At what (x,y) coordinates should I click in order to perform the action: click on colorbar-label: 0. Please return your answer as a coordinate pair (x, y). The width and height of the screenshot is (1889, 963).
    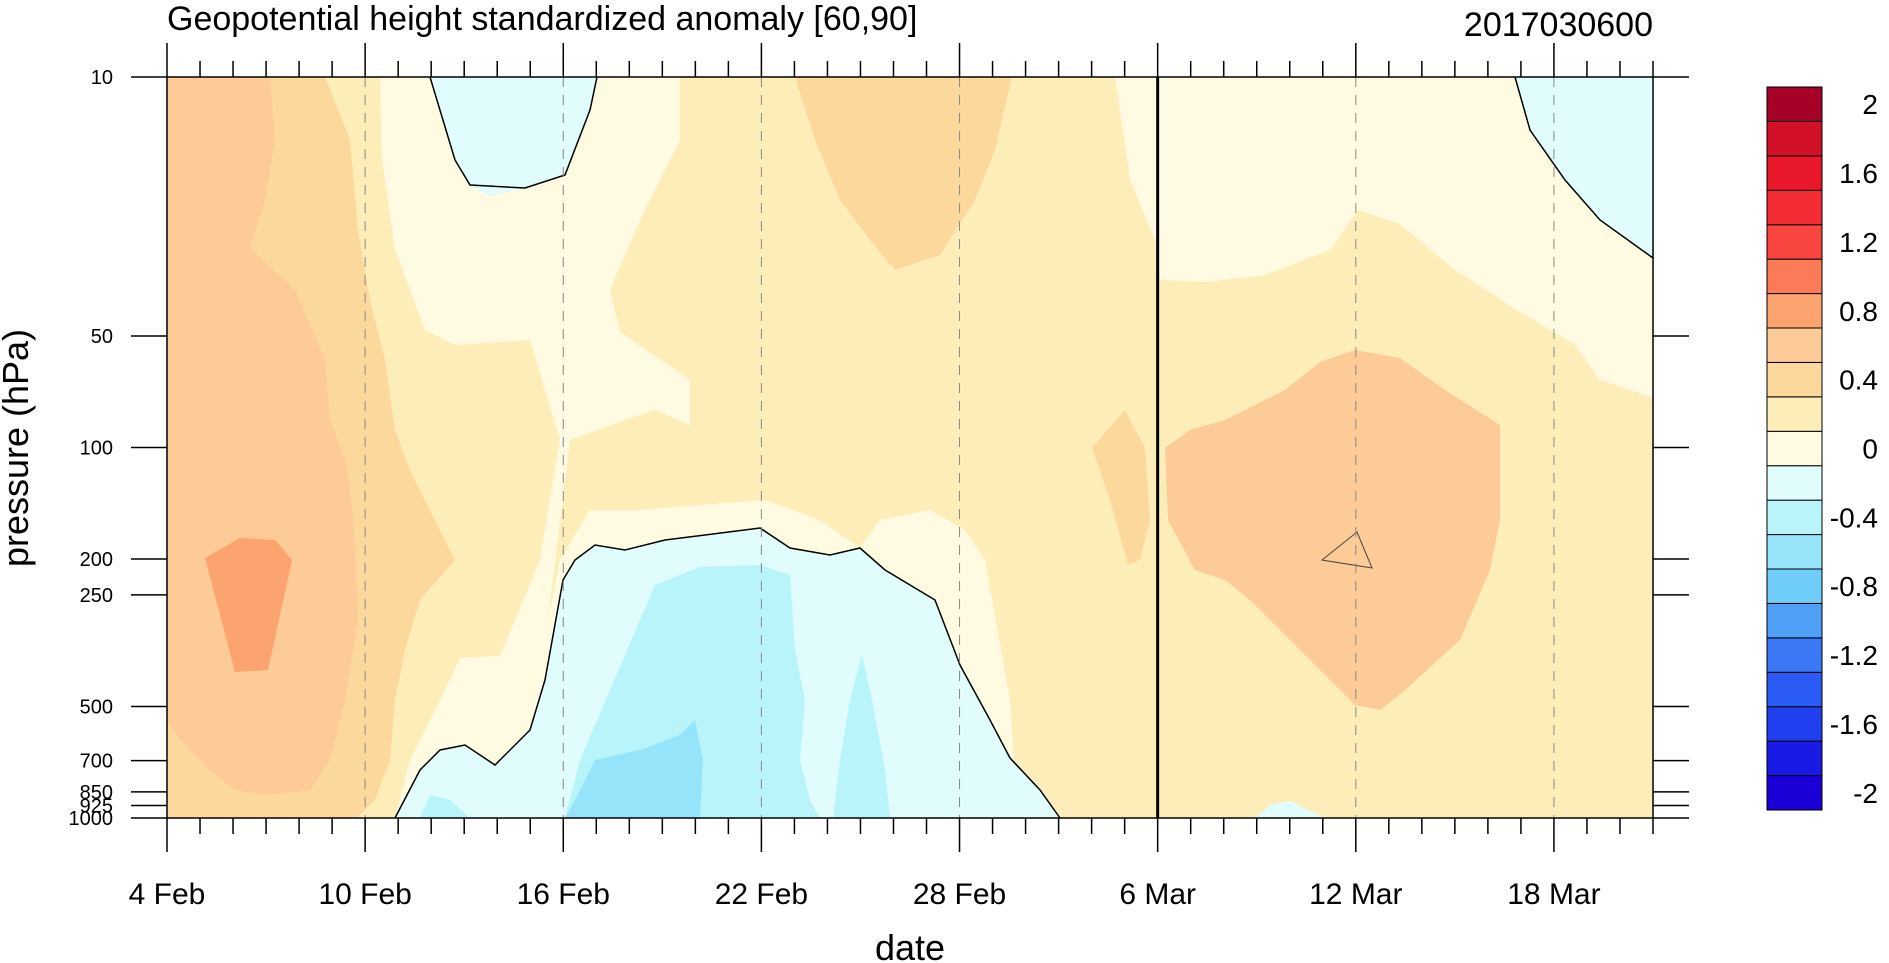
    Looking at the image, I should click on (1870, 449).